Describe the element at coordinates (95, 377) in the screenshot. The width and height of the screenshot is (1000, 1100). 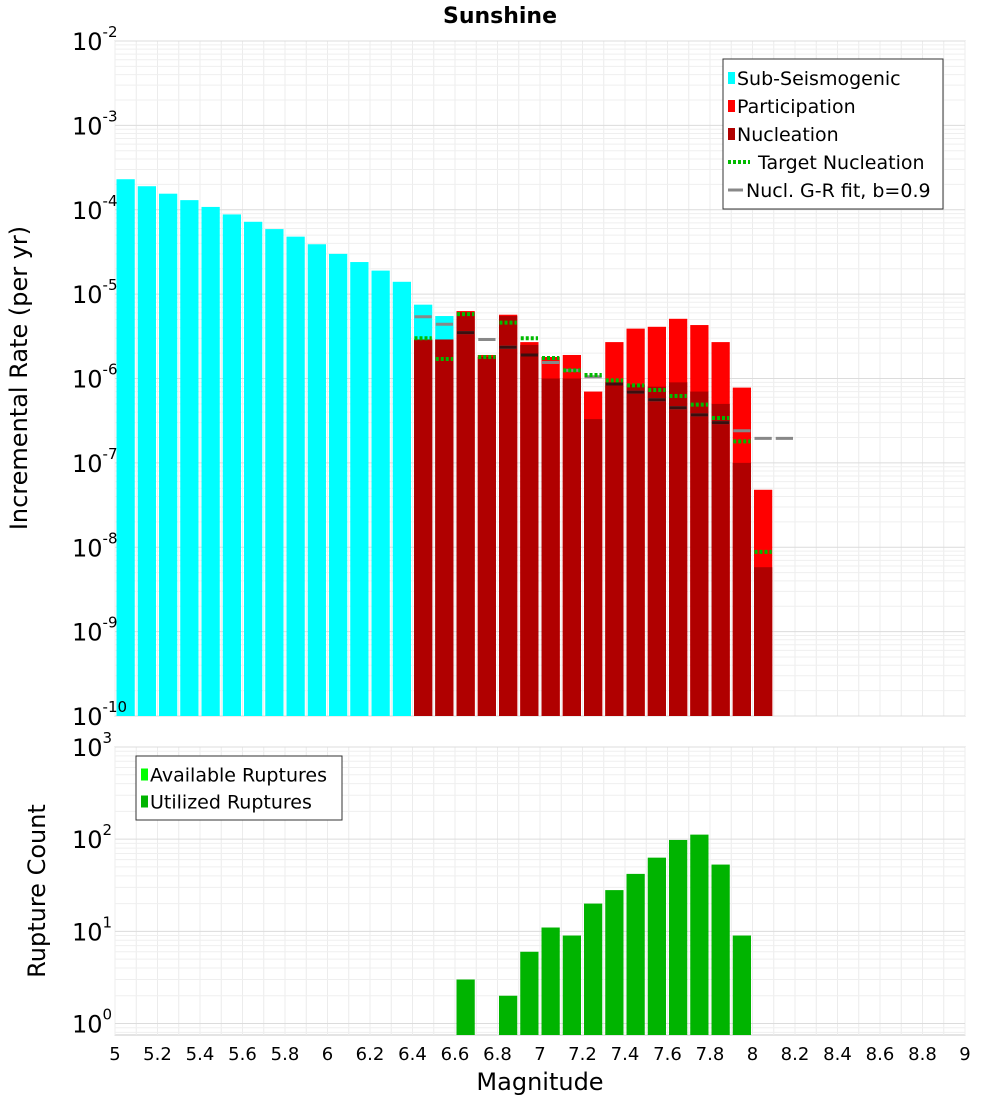
I see `y-tick-label: 10⁻⁶` at that location.